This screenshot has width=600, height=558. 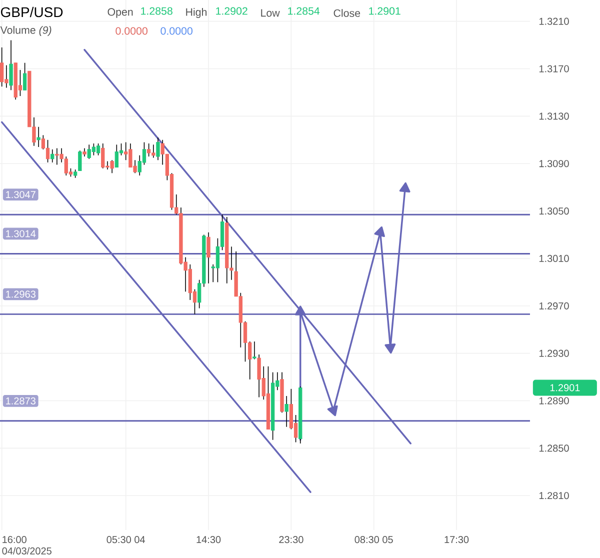 What do you see at coordinates (21, 194) in the screenshot?
I see `ref-line-label: 1.3047` at bounding box center [21, 194].